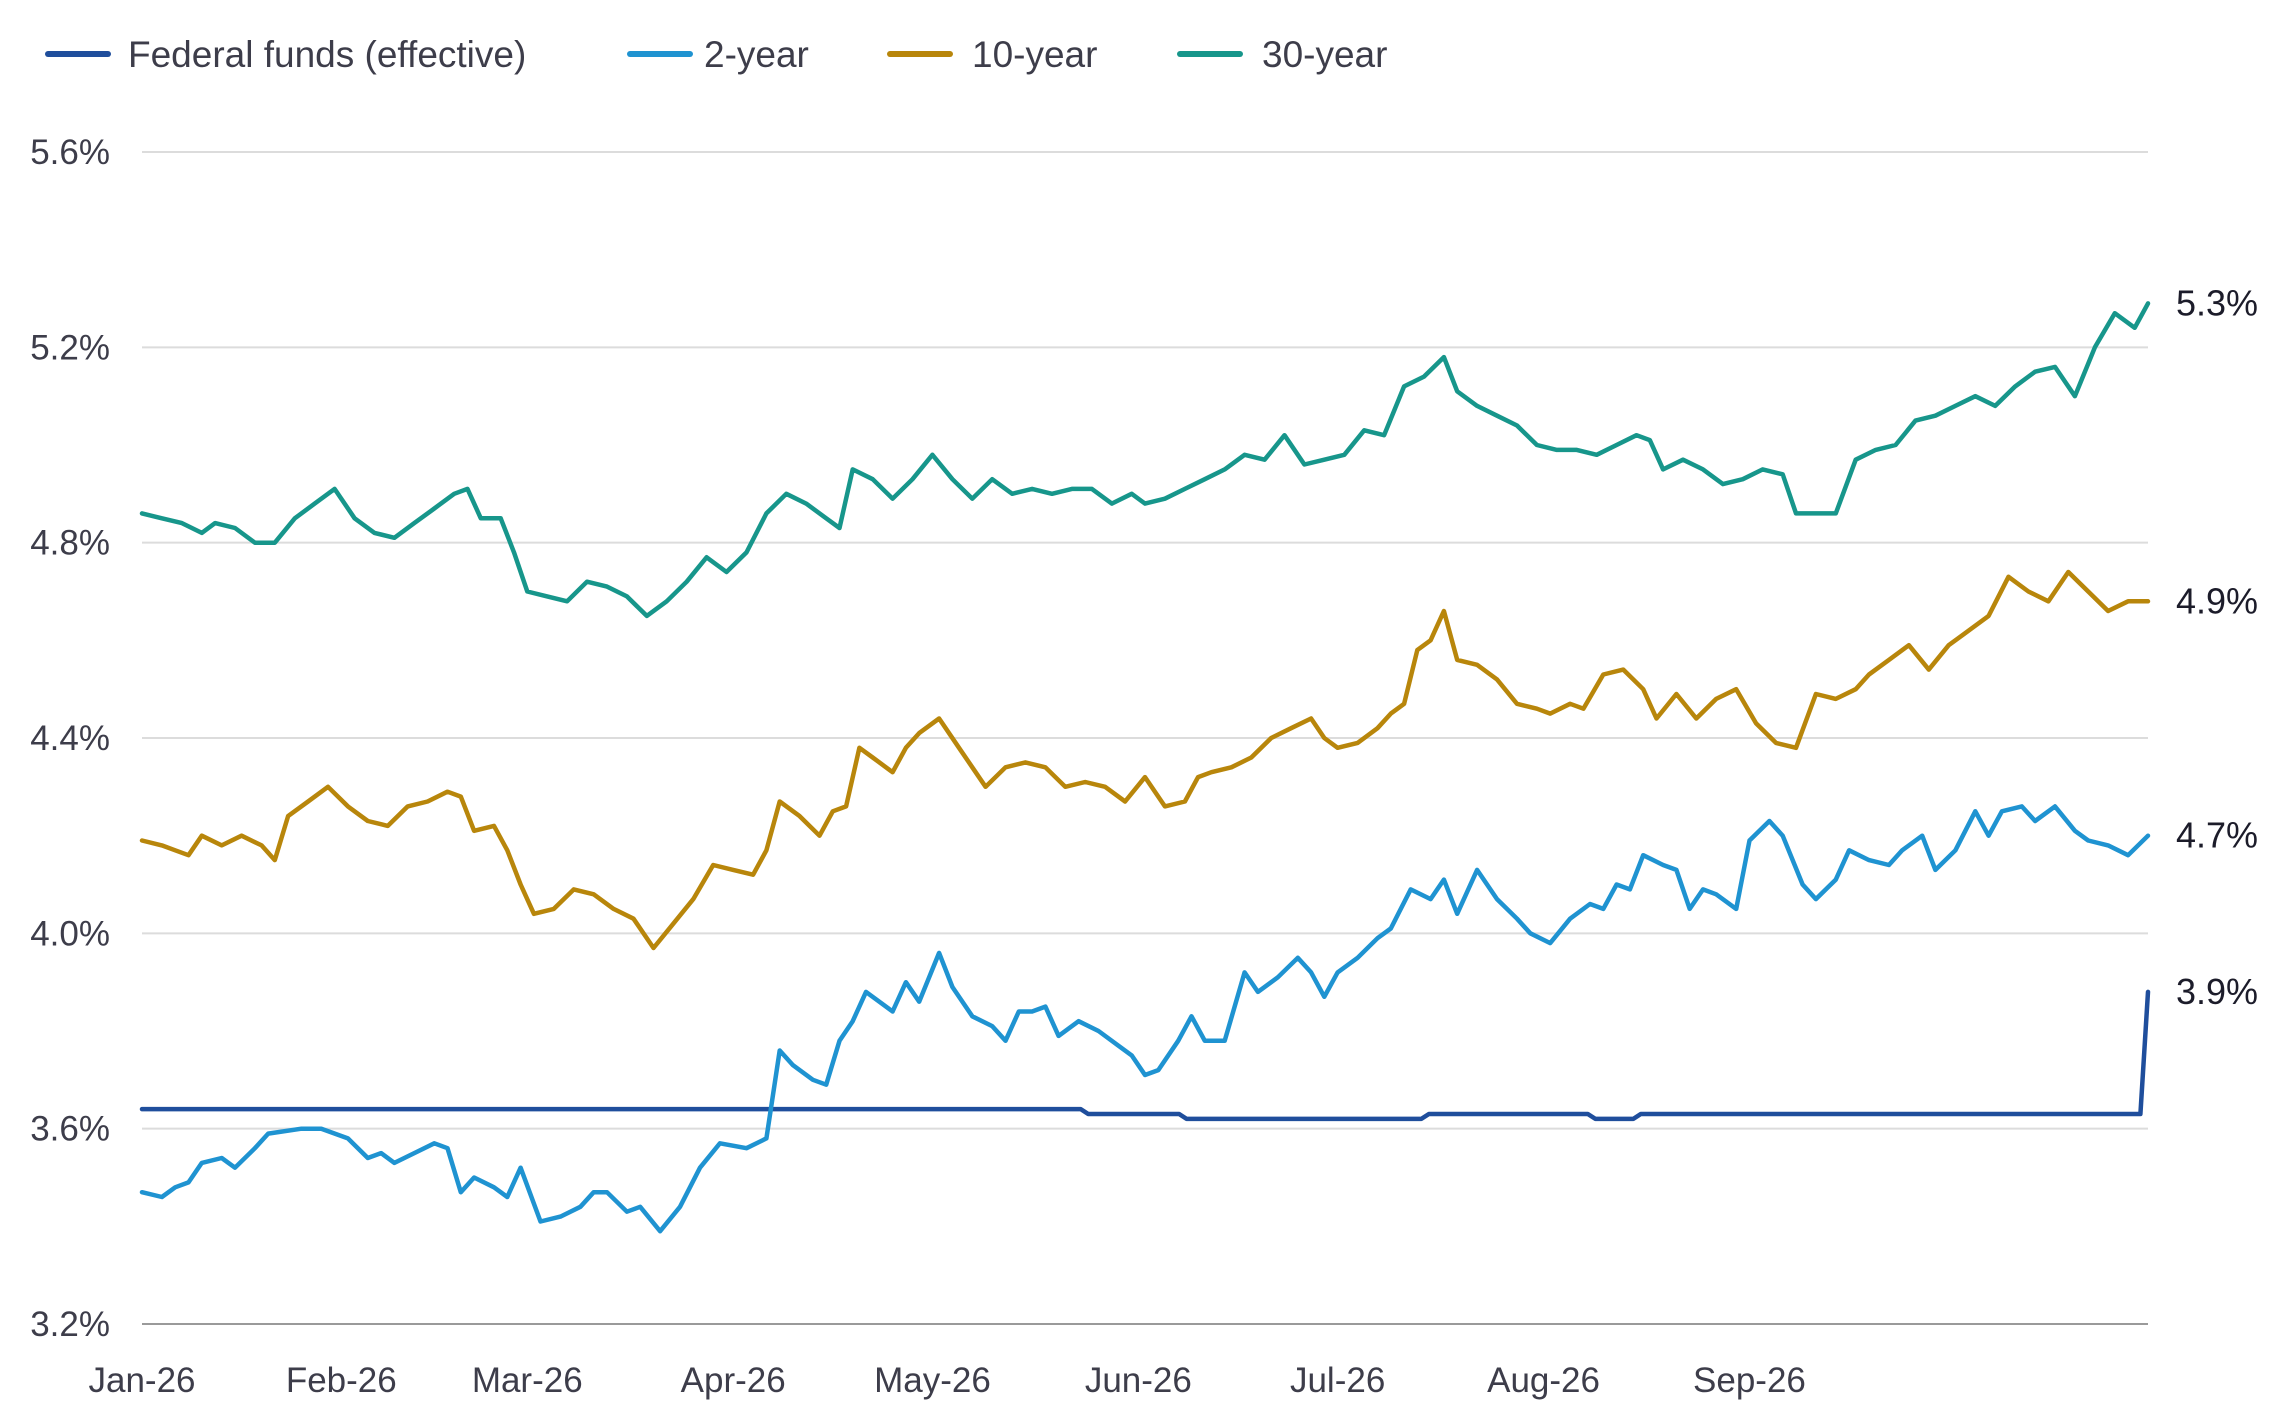  I want to click on end-label-30-year: 5.3%, so click(2217, 302).